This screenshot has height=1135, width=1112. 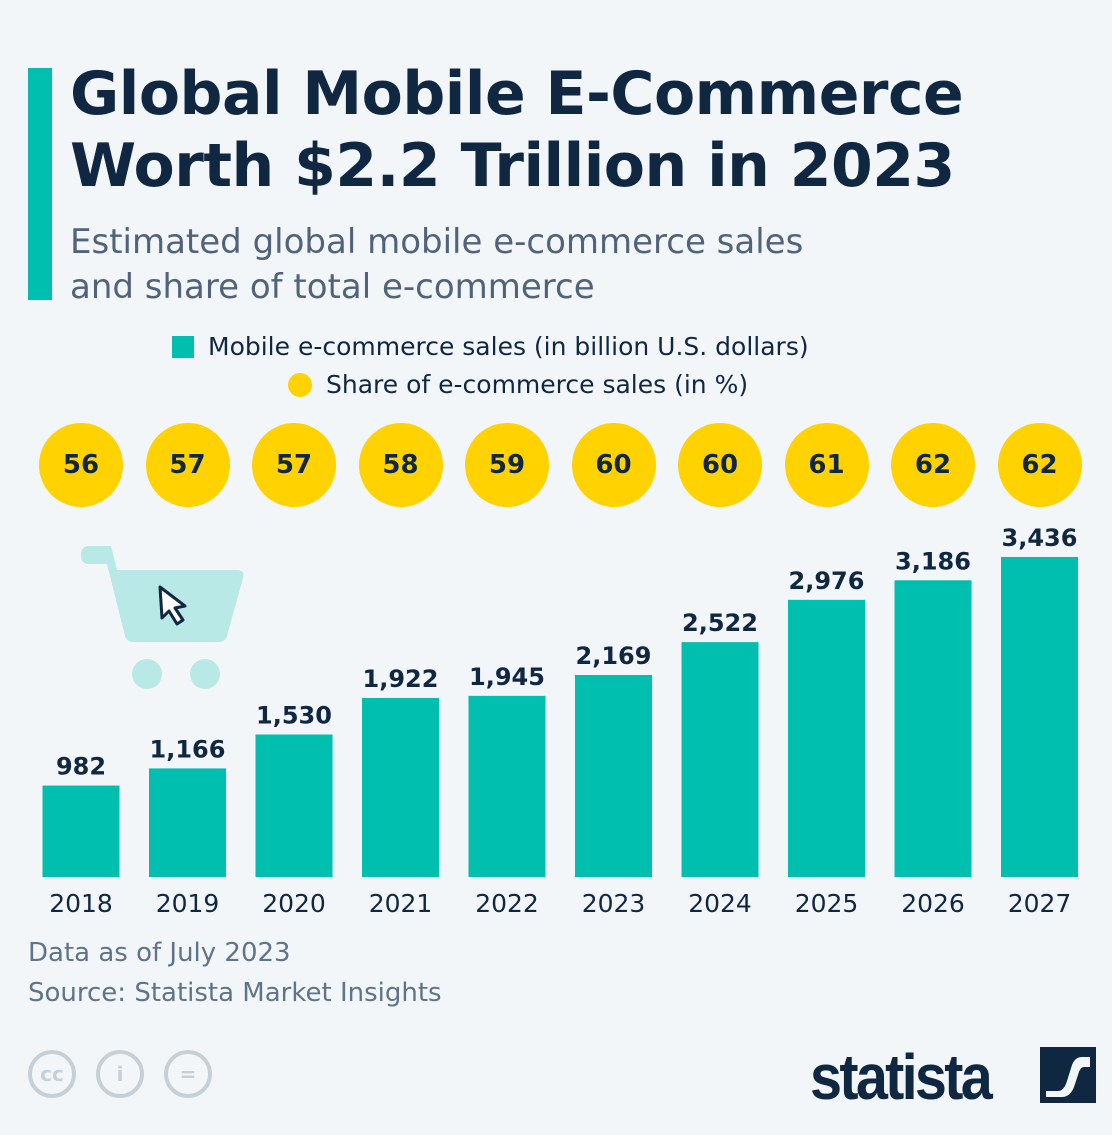 What do you see at coordinates (188, 1074) in the screenshot?
I see `no-derivatives-icon: =` at bounding box center [188, 1074].